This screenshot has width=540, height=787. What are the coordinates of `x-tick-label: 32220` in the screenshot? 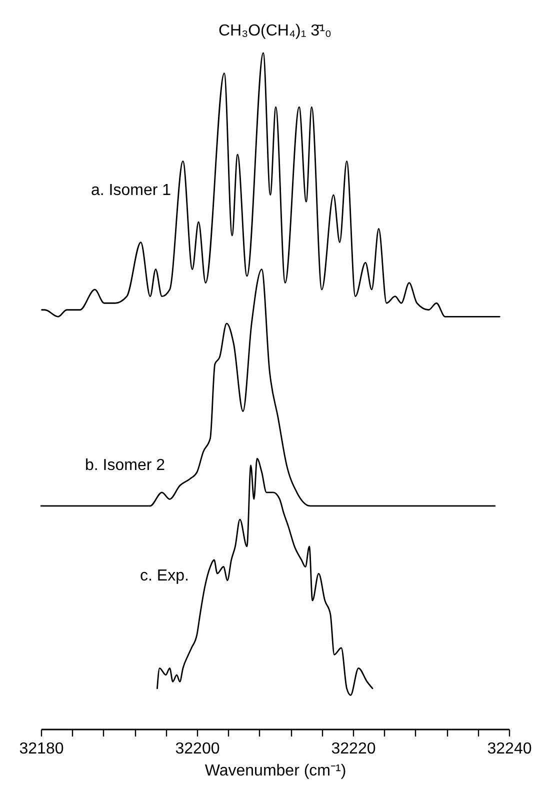 It's located at (353, 749).